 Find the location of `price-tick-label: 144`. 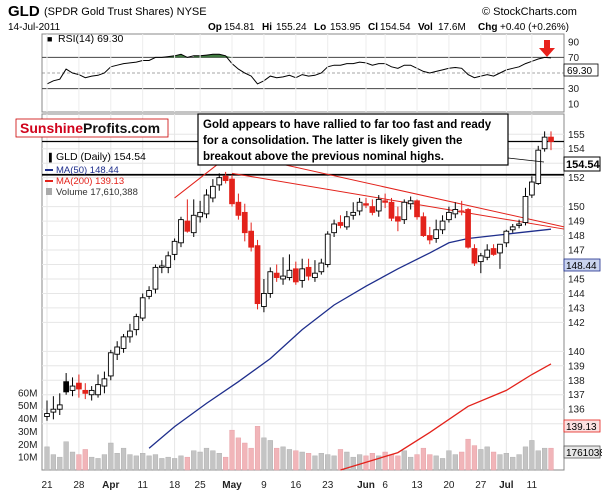

price-tick-label: 144 is located at coordinates (576, 294).